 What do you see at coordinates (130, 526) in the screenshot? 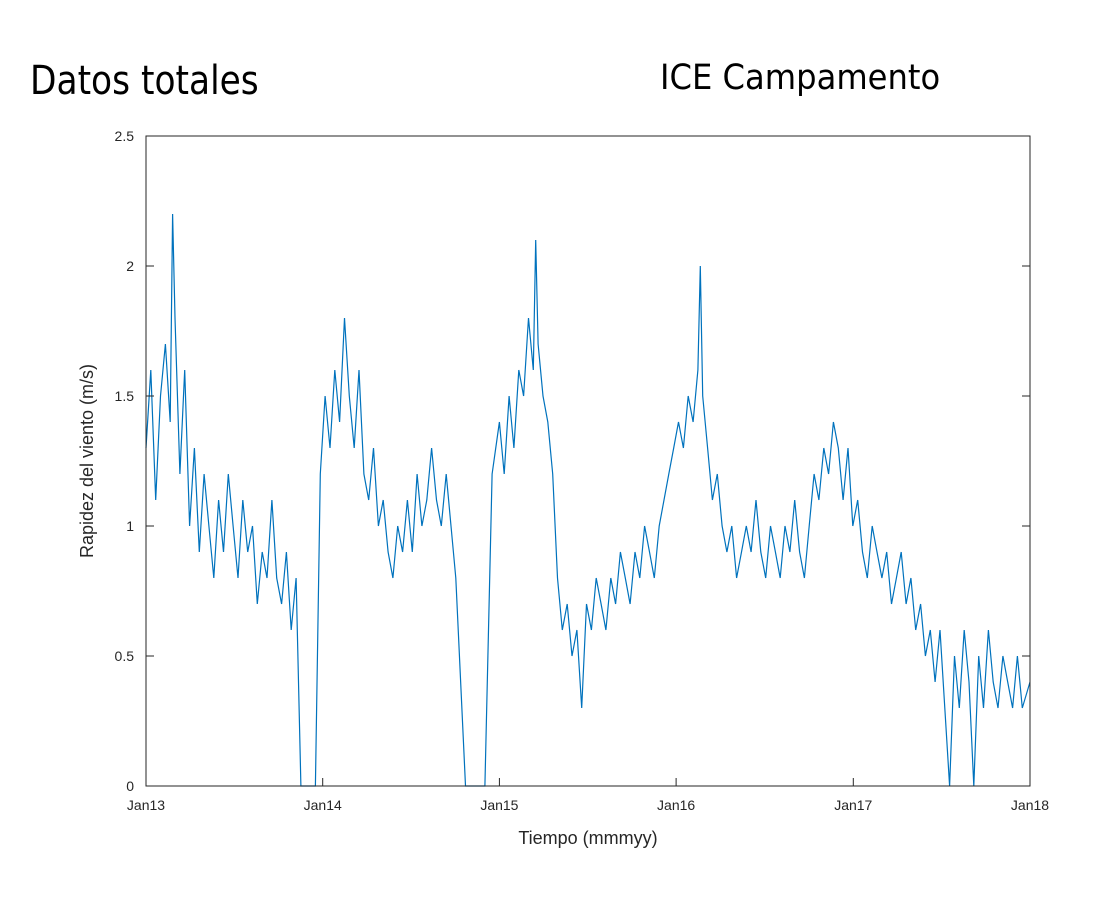
I see `y-tick-label: 1` at bounding box center [130, 526].